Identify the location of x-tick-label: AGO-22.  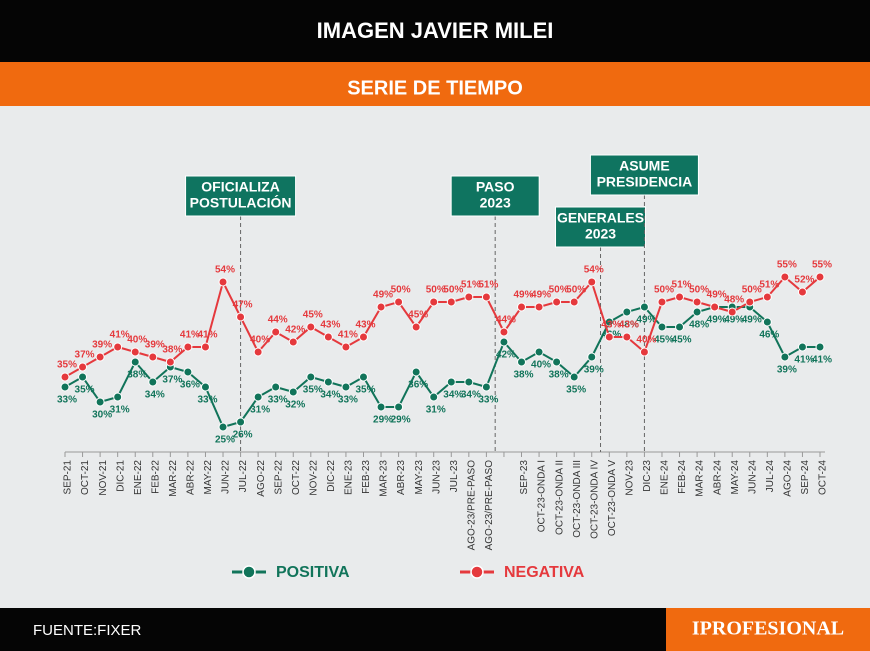
(261, 478).